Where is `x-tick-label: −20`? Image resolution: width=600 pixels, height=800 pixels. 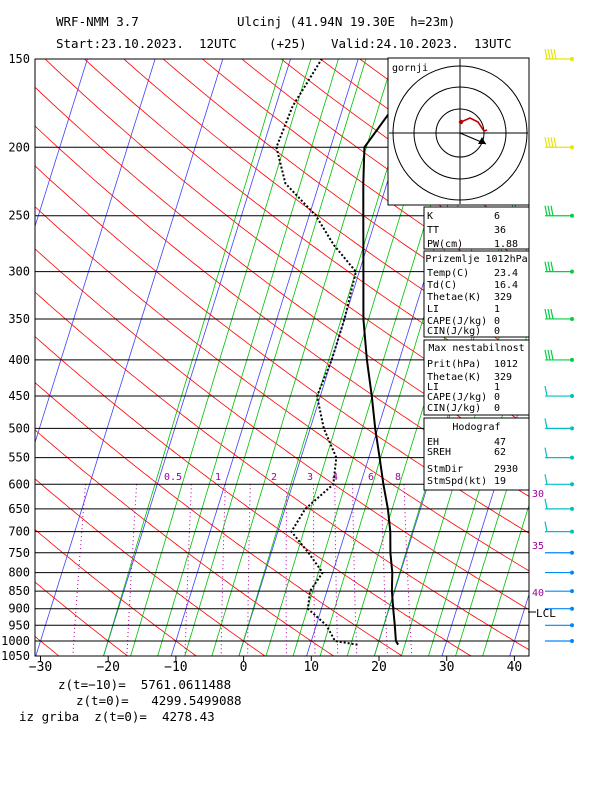
x-tick-label: −20 is located at coordinates (107, 667).